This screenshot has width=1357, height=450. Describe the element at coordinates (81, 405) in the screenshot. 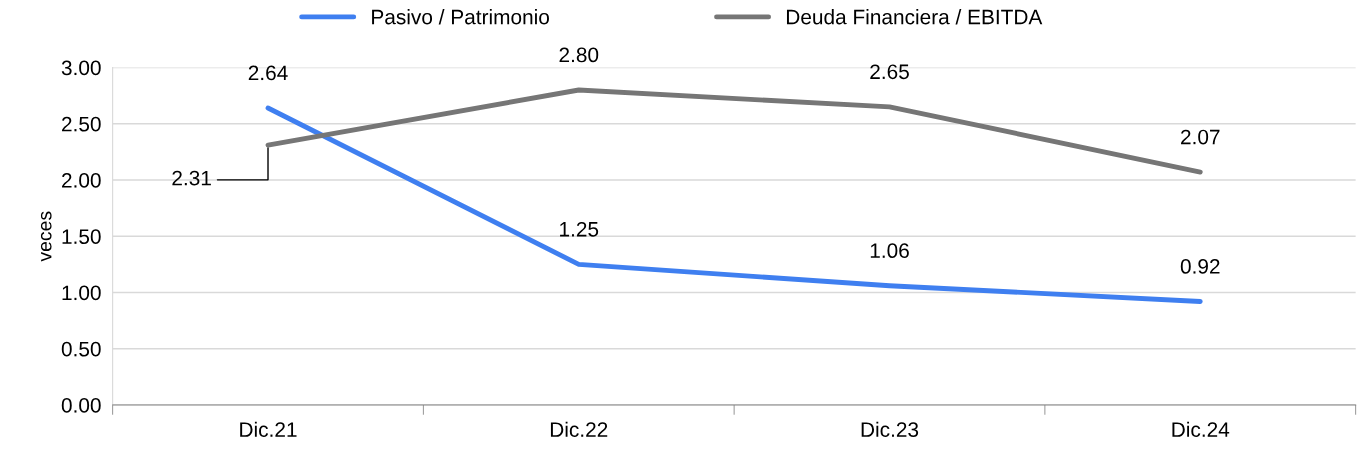

I see `y-tick-label: 0.00` at that location.